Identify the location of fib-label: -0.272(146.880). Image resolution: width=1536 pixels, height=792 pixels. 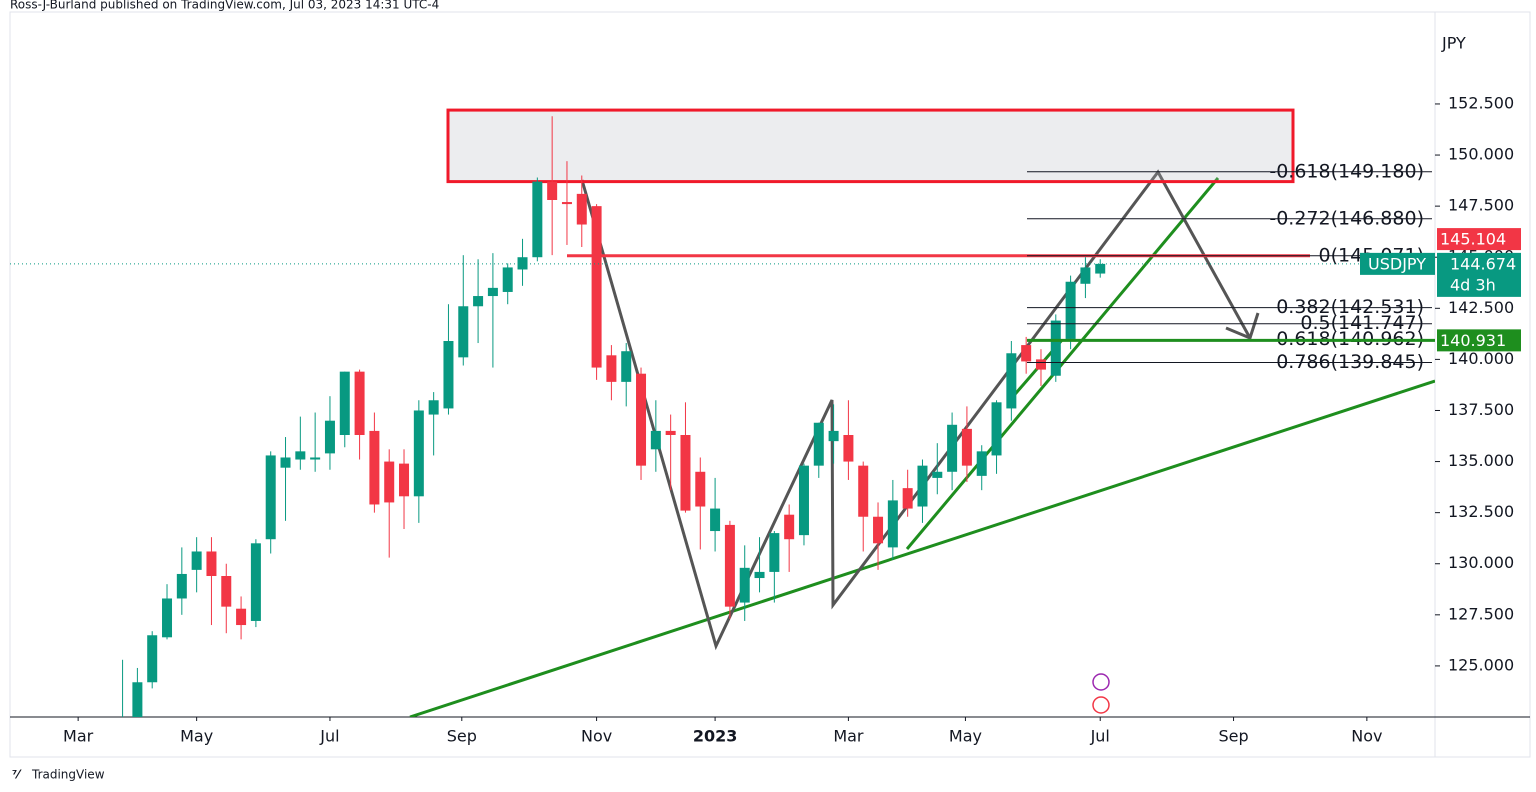
(1346, 218).